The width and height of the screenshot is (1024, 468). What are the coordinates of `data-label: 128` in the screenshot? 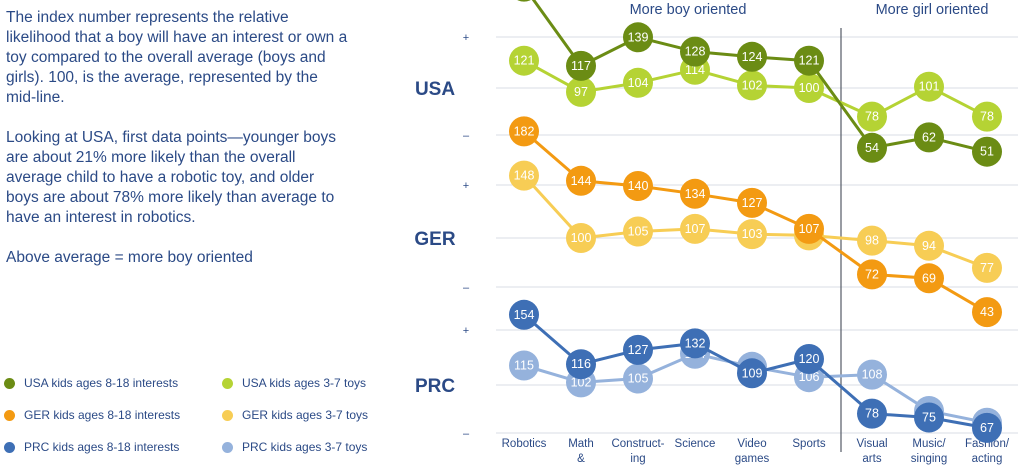 It's located at (695, 52).